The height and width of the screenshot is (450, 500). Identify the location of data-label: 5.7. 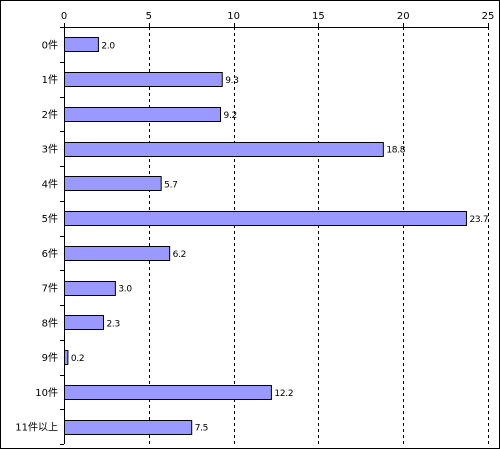
(170, 185).